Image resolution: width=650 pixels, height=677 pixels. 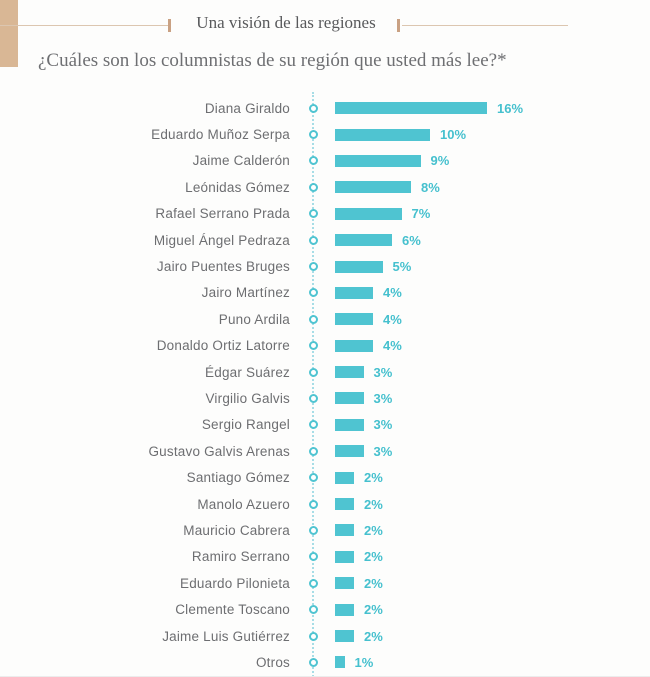 I want to click on chart-row: Eduardo Pilonieta 2%, so click(x=325, y=583).